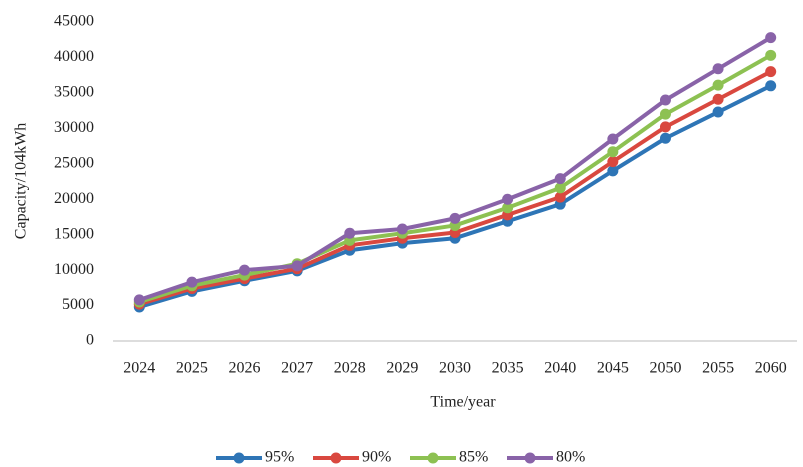  I want to click on x-axis-label: Time/year, so click(463, 402).